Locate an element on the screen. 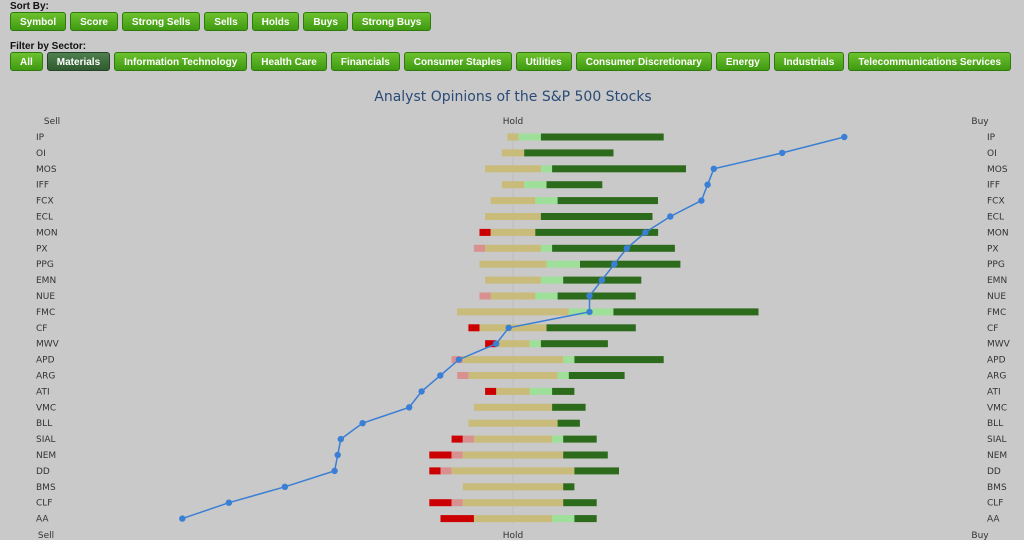 The height and width of the screenshot is (540, 1024). score-point-clf is located at coordinates (229, 502).